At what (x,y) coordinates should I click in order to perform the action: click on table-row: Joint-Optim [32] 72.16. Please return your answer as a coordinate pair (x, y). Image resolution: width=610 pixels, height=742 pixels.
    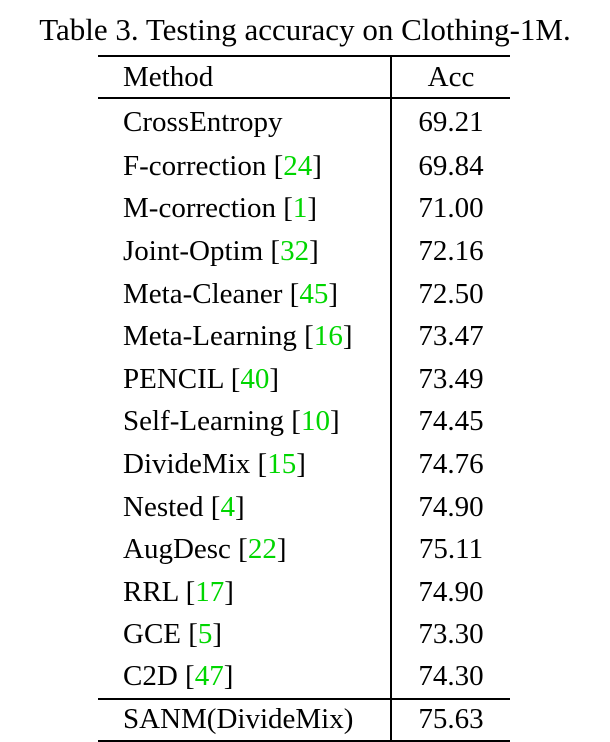
    Looking at the image, I should click on (304, 251).